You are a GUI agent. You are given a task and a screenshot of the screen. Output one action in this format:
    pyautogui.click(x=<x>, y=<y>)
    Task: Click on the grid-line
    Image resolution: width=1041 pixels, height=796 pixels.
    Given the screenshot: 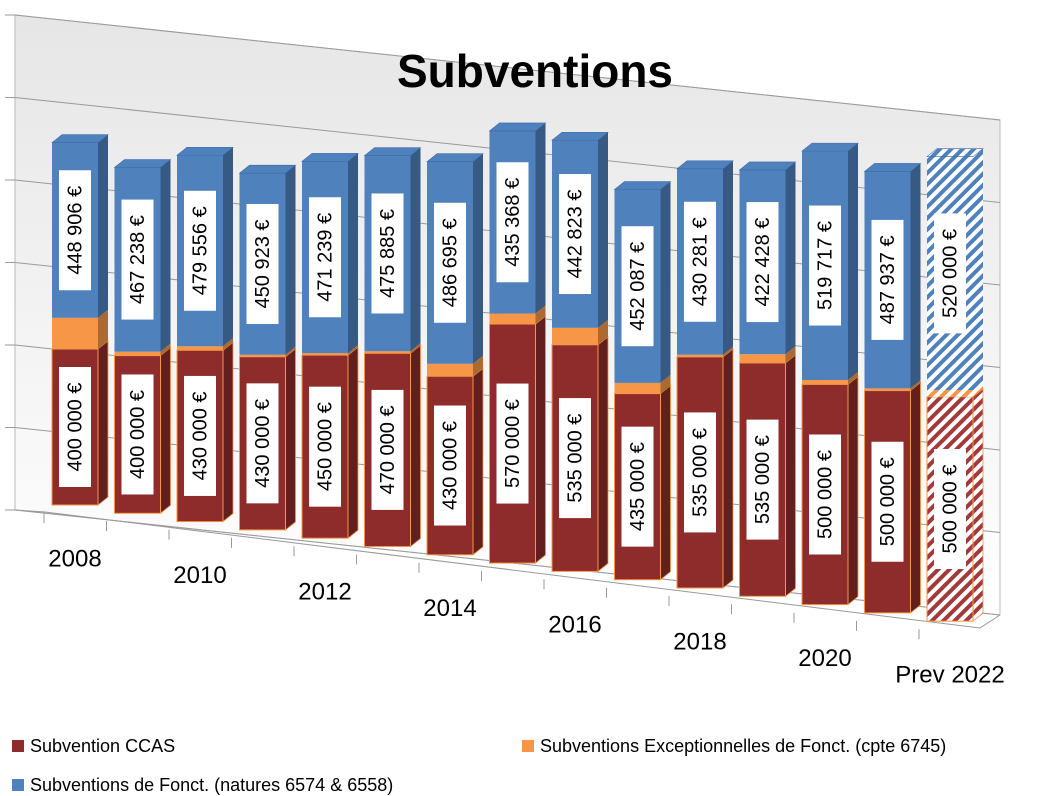 What is the action you would take?
    pyautogui.click(x=507, y=67)
    